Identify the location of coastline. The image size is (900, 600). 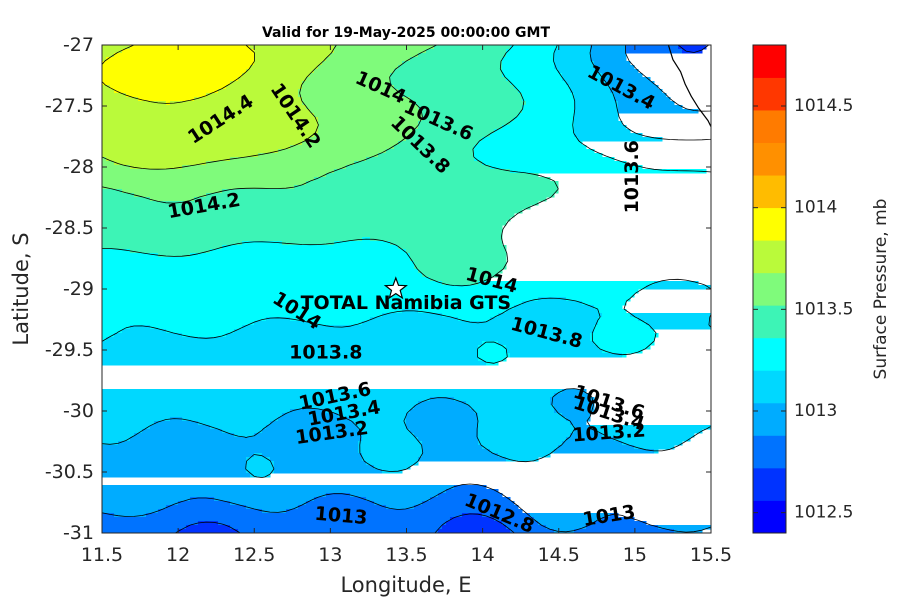
(689, 87).